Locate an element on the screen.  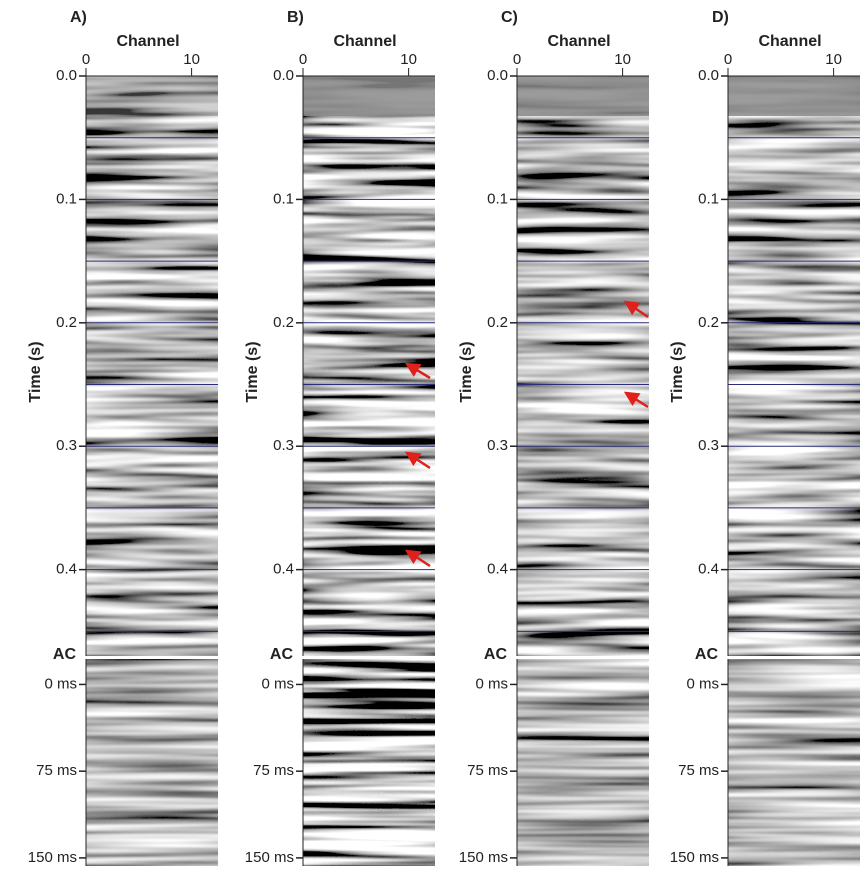
annotation-arrows is located at coordinates (526, 434).